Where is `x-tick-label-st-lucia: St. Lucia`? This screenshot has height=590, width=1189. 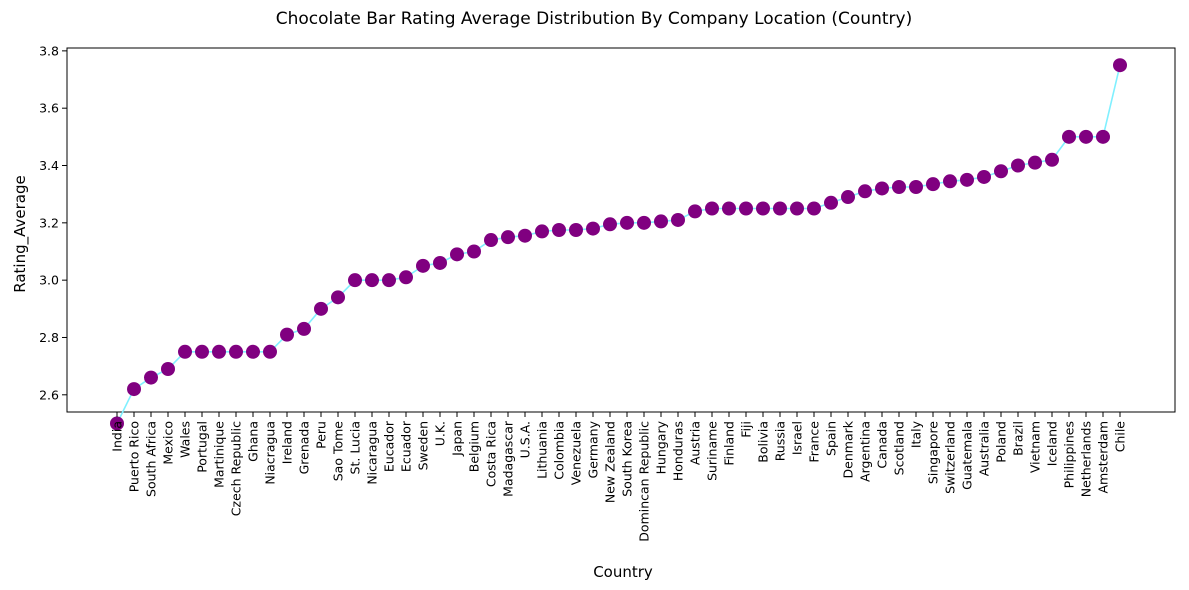
x-tick-label-st-lucia: St. Lucia is located at coordinates (355, 447).